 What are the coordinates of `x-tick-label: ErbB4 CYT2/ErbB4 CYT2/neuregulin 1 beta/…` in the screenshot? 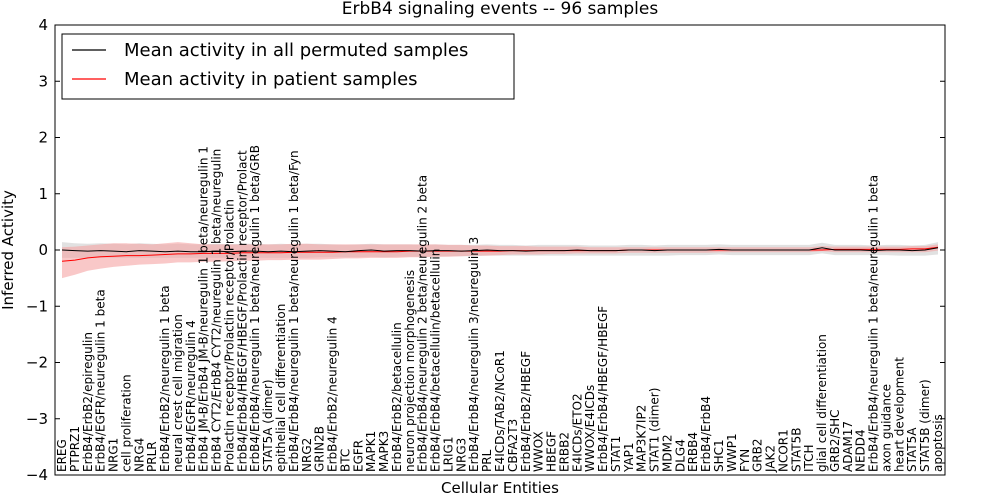 It's located at (217, 310).